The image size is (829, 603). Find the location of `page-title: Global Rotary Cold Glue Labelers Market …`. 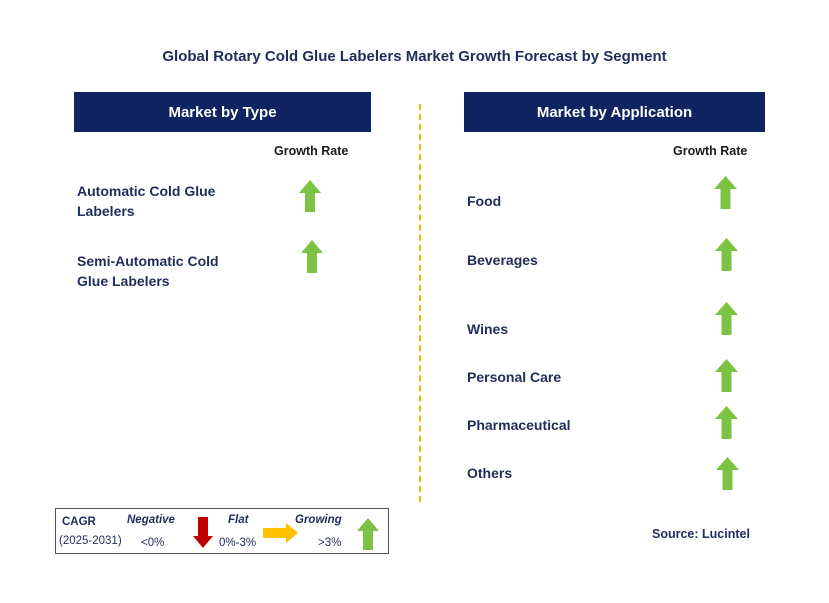

page-title: Global Rotary Cold Glue Labelers Market … is located at coordinates (414, 56).